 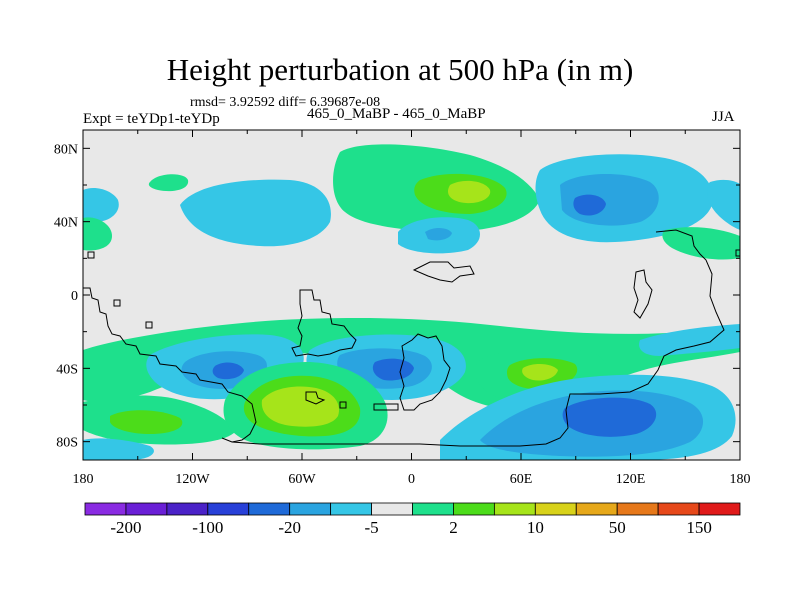 I want to click on lat-tick-label: 40N, so click(x=66, y=223).